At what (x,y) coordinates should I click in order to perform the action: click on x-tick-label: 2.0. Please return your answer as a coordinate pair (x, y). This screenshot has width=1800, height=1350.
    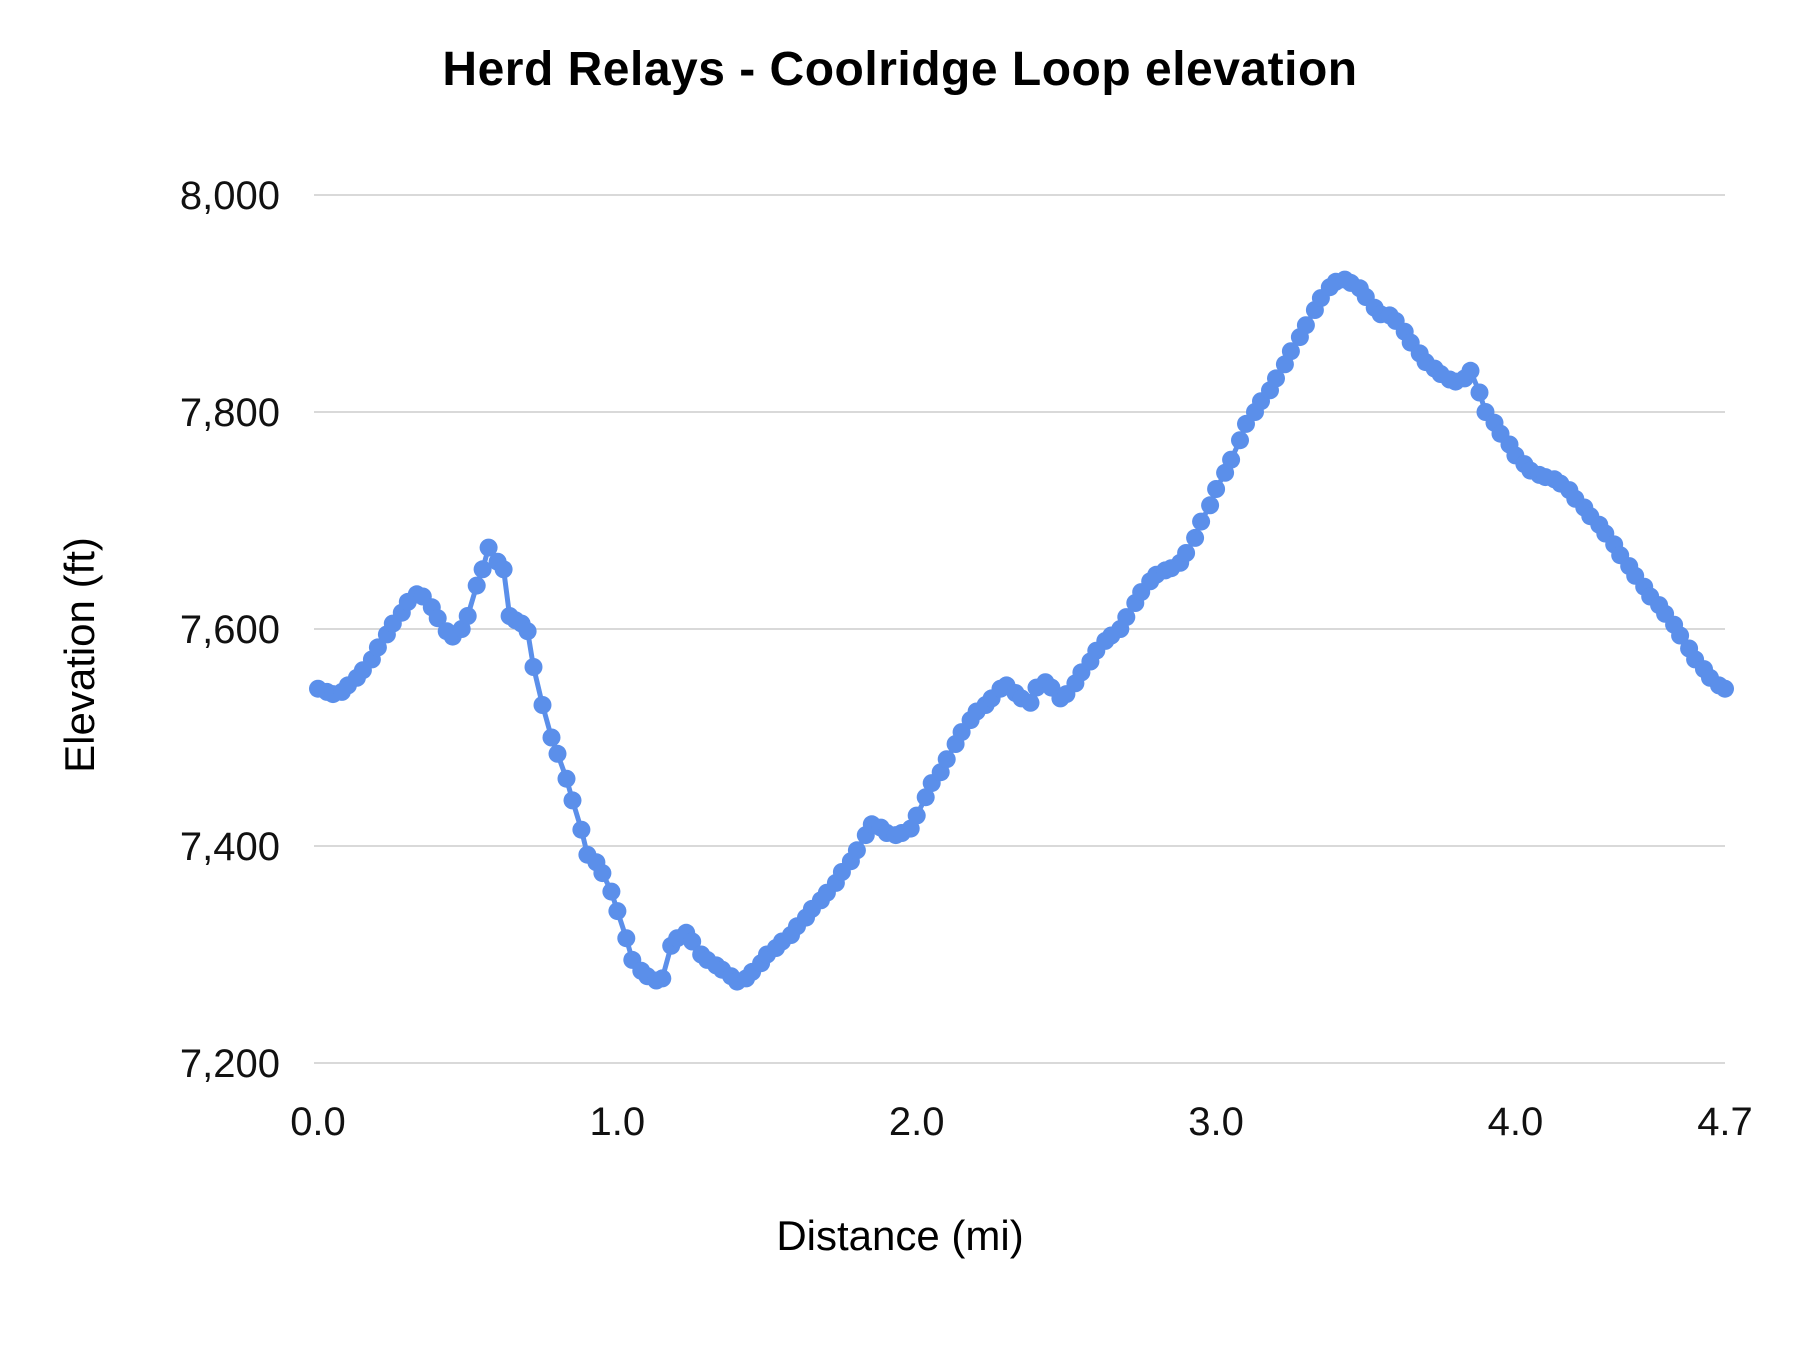
    Looking at the image, I should click on (917, 1122).